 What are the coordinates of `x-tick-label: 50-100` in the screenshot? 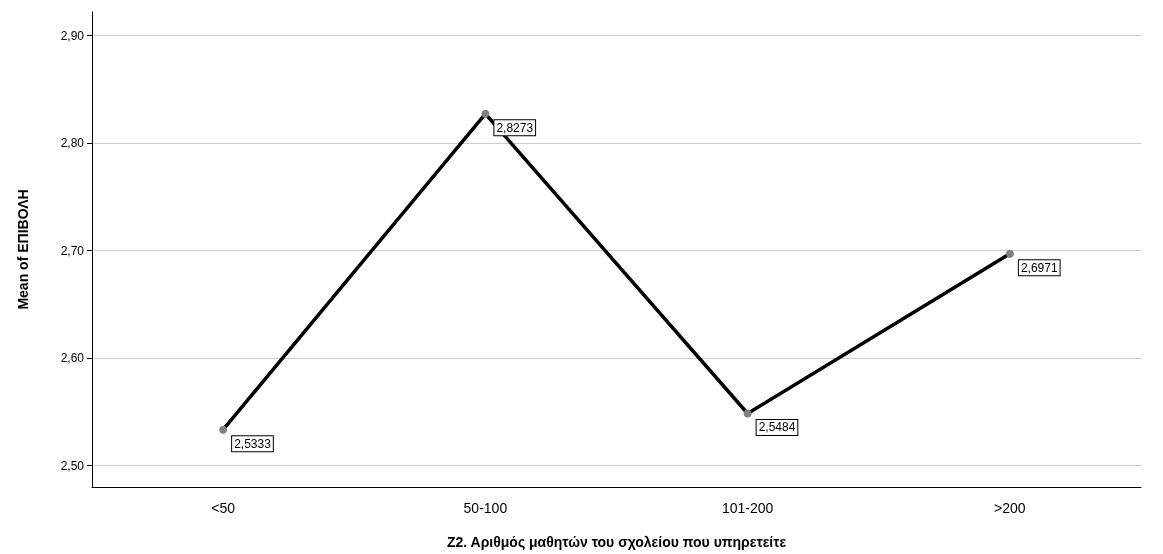 It's located at (485, 508).